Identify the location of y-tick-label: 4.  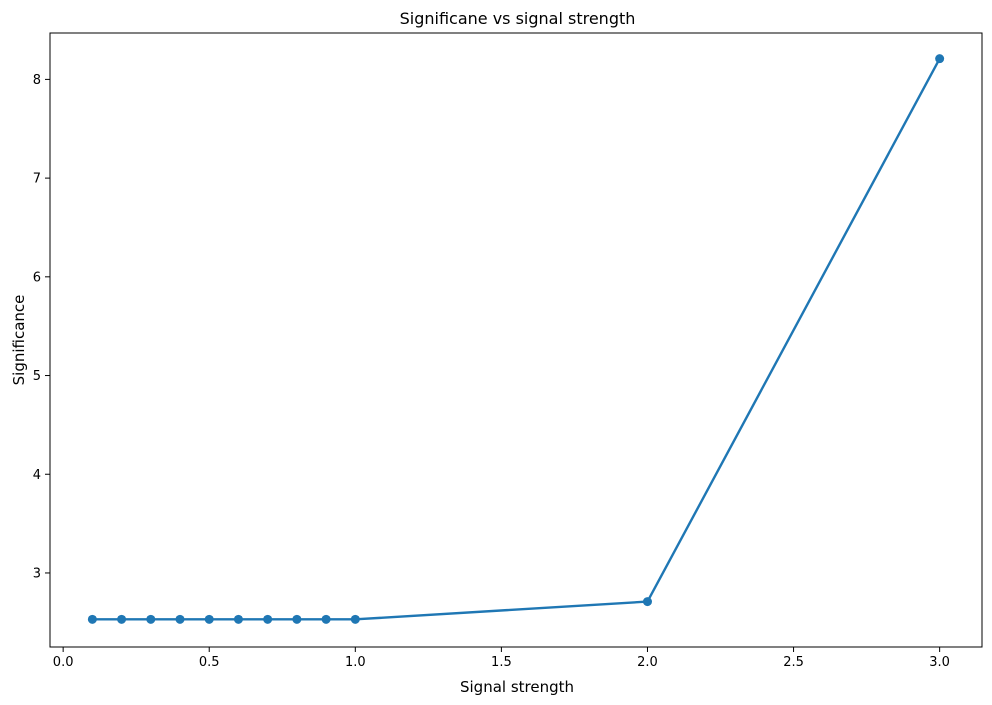
(37, 475).